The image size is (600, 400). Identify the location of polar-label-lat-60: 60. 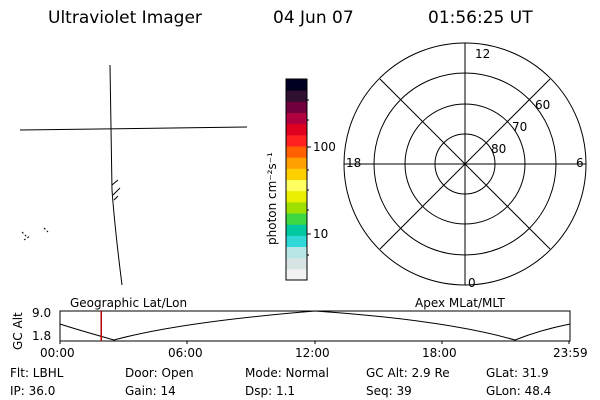
(543, 105).